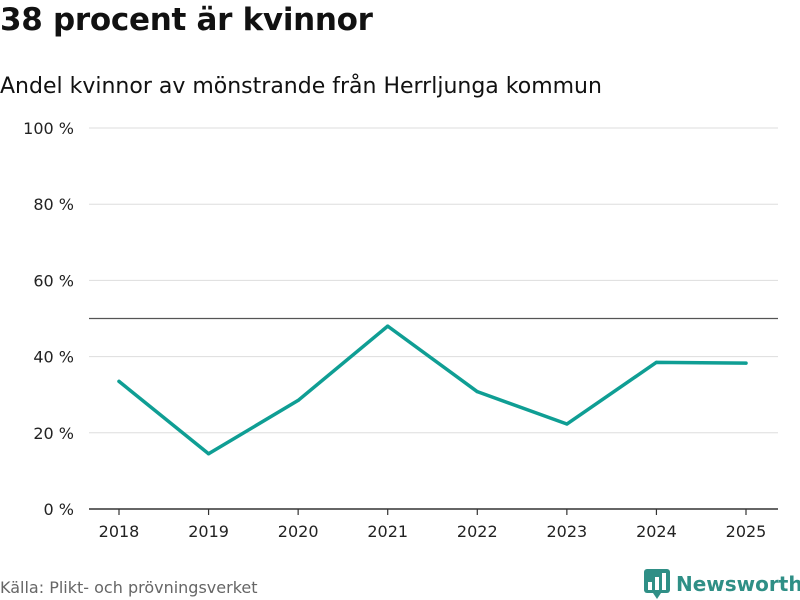 The height and width of the screenshot is (600, 800). What do you see at coordinates (477, 392) in the screenshot?
I see `data-point-2022` at bounding box center [477, 392].